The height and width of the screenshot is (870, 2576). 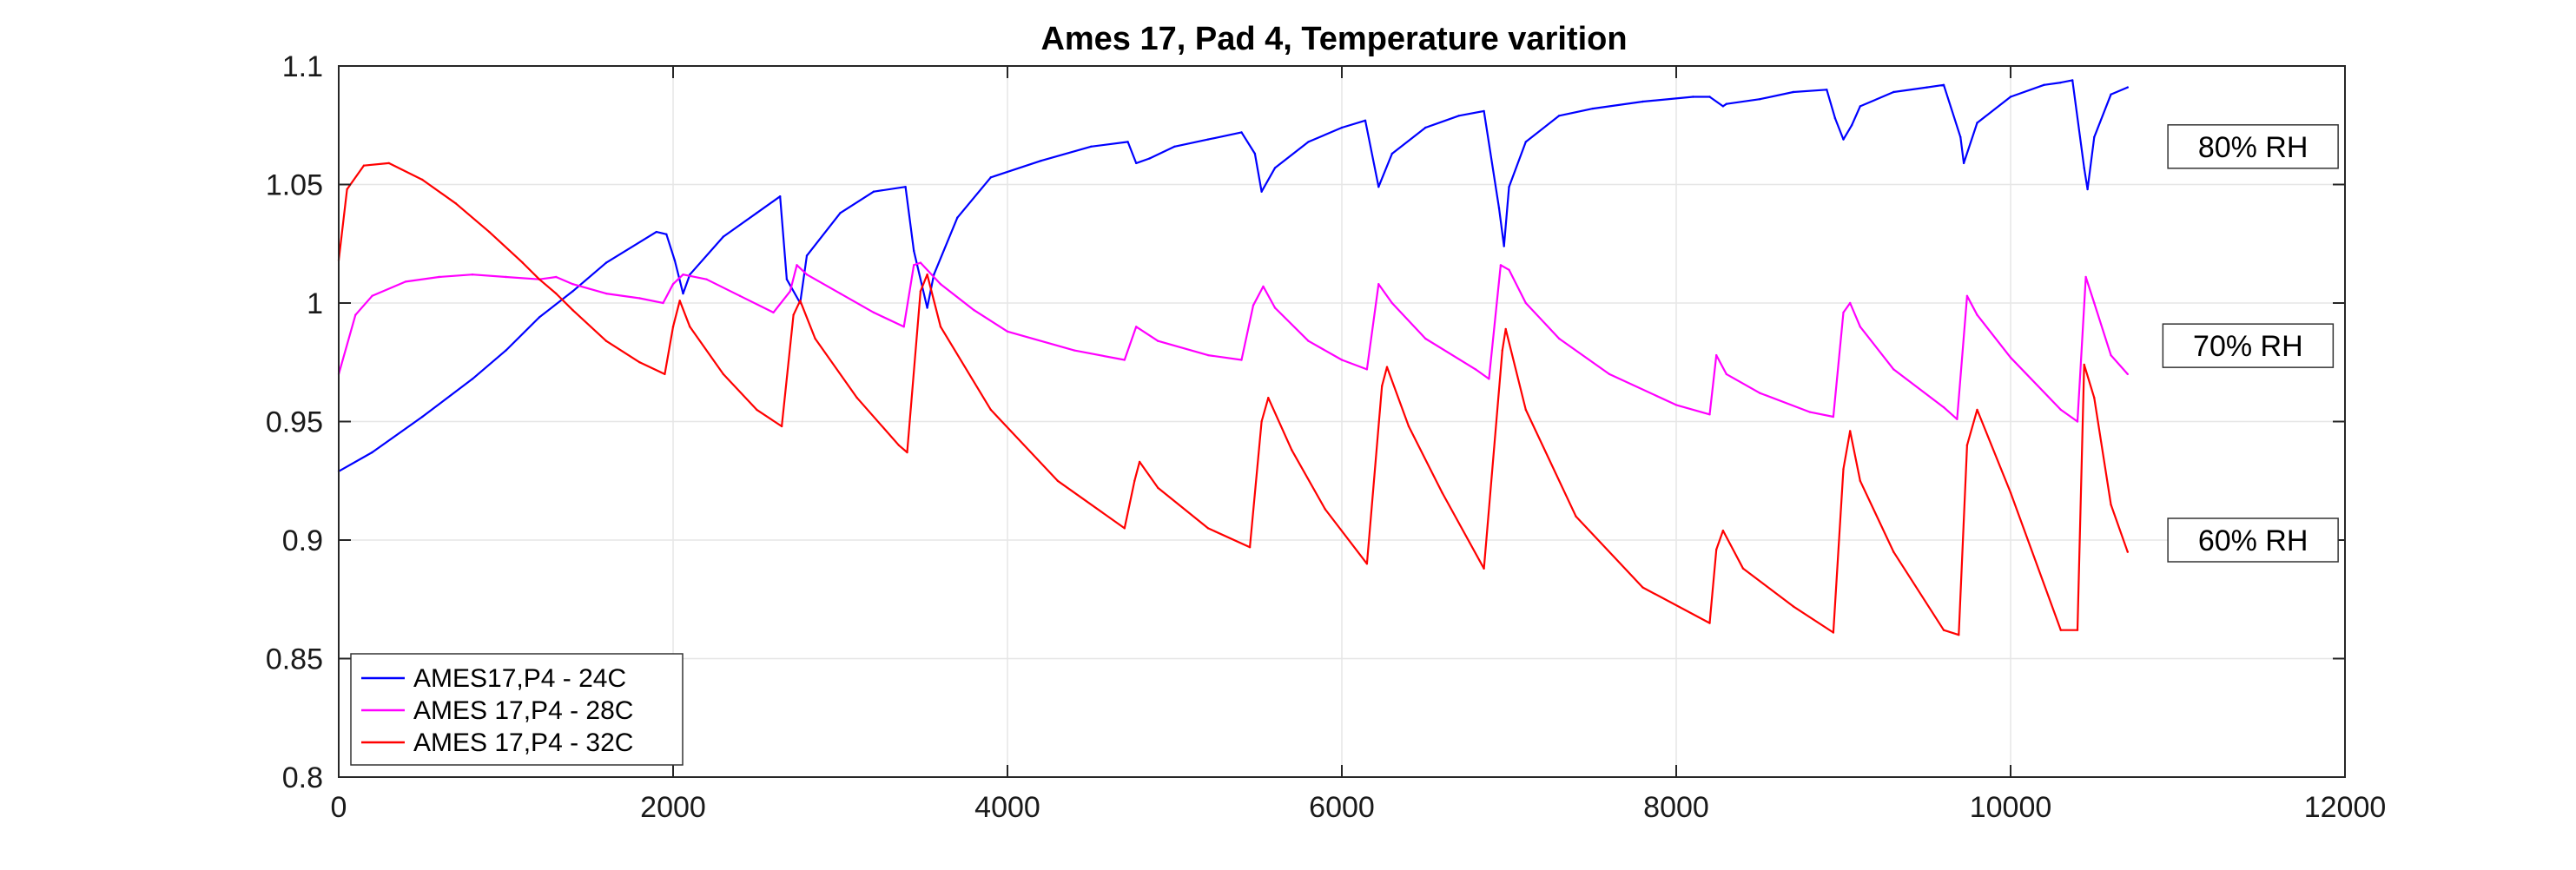 I want to click on y-tick-label: 1.05, so click(x=294, y=185).